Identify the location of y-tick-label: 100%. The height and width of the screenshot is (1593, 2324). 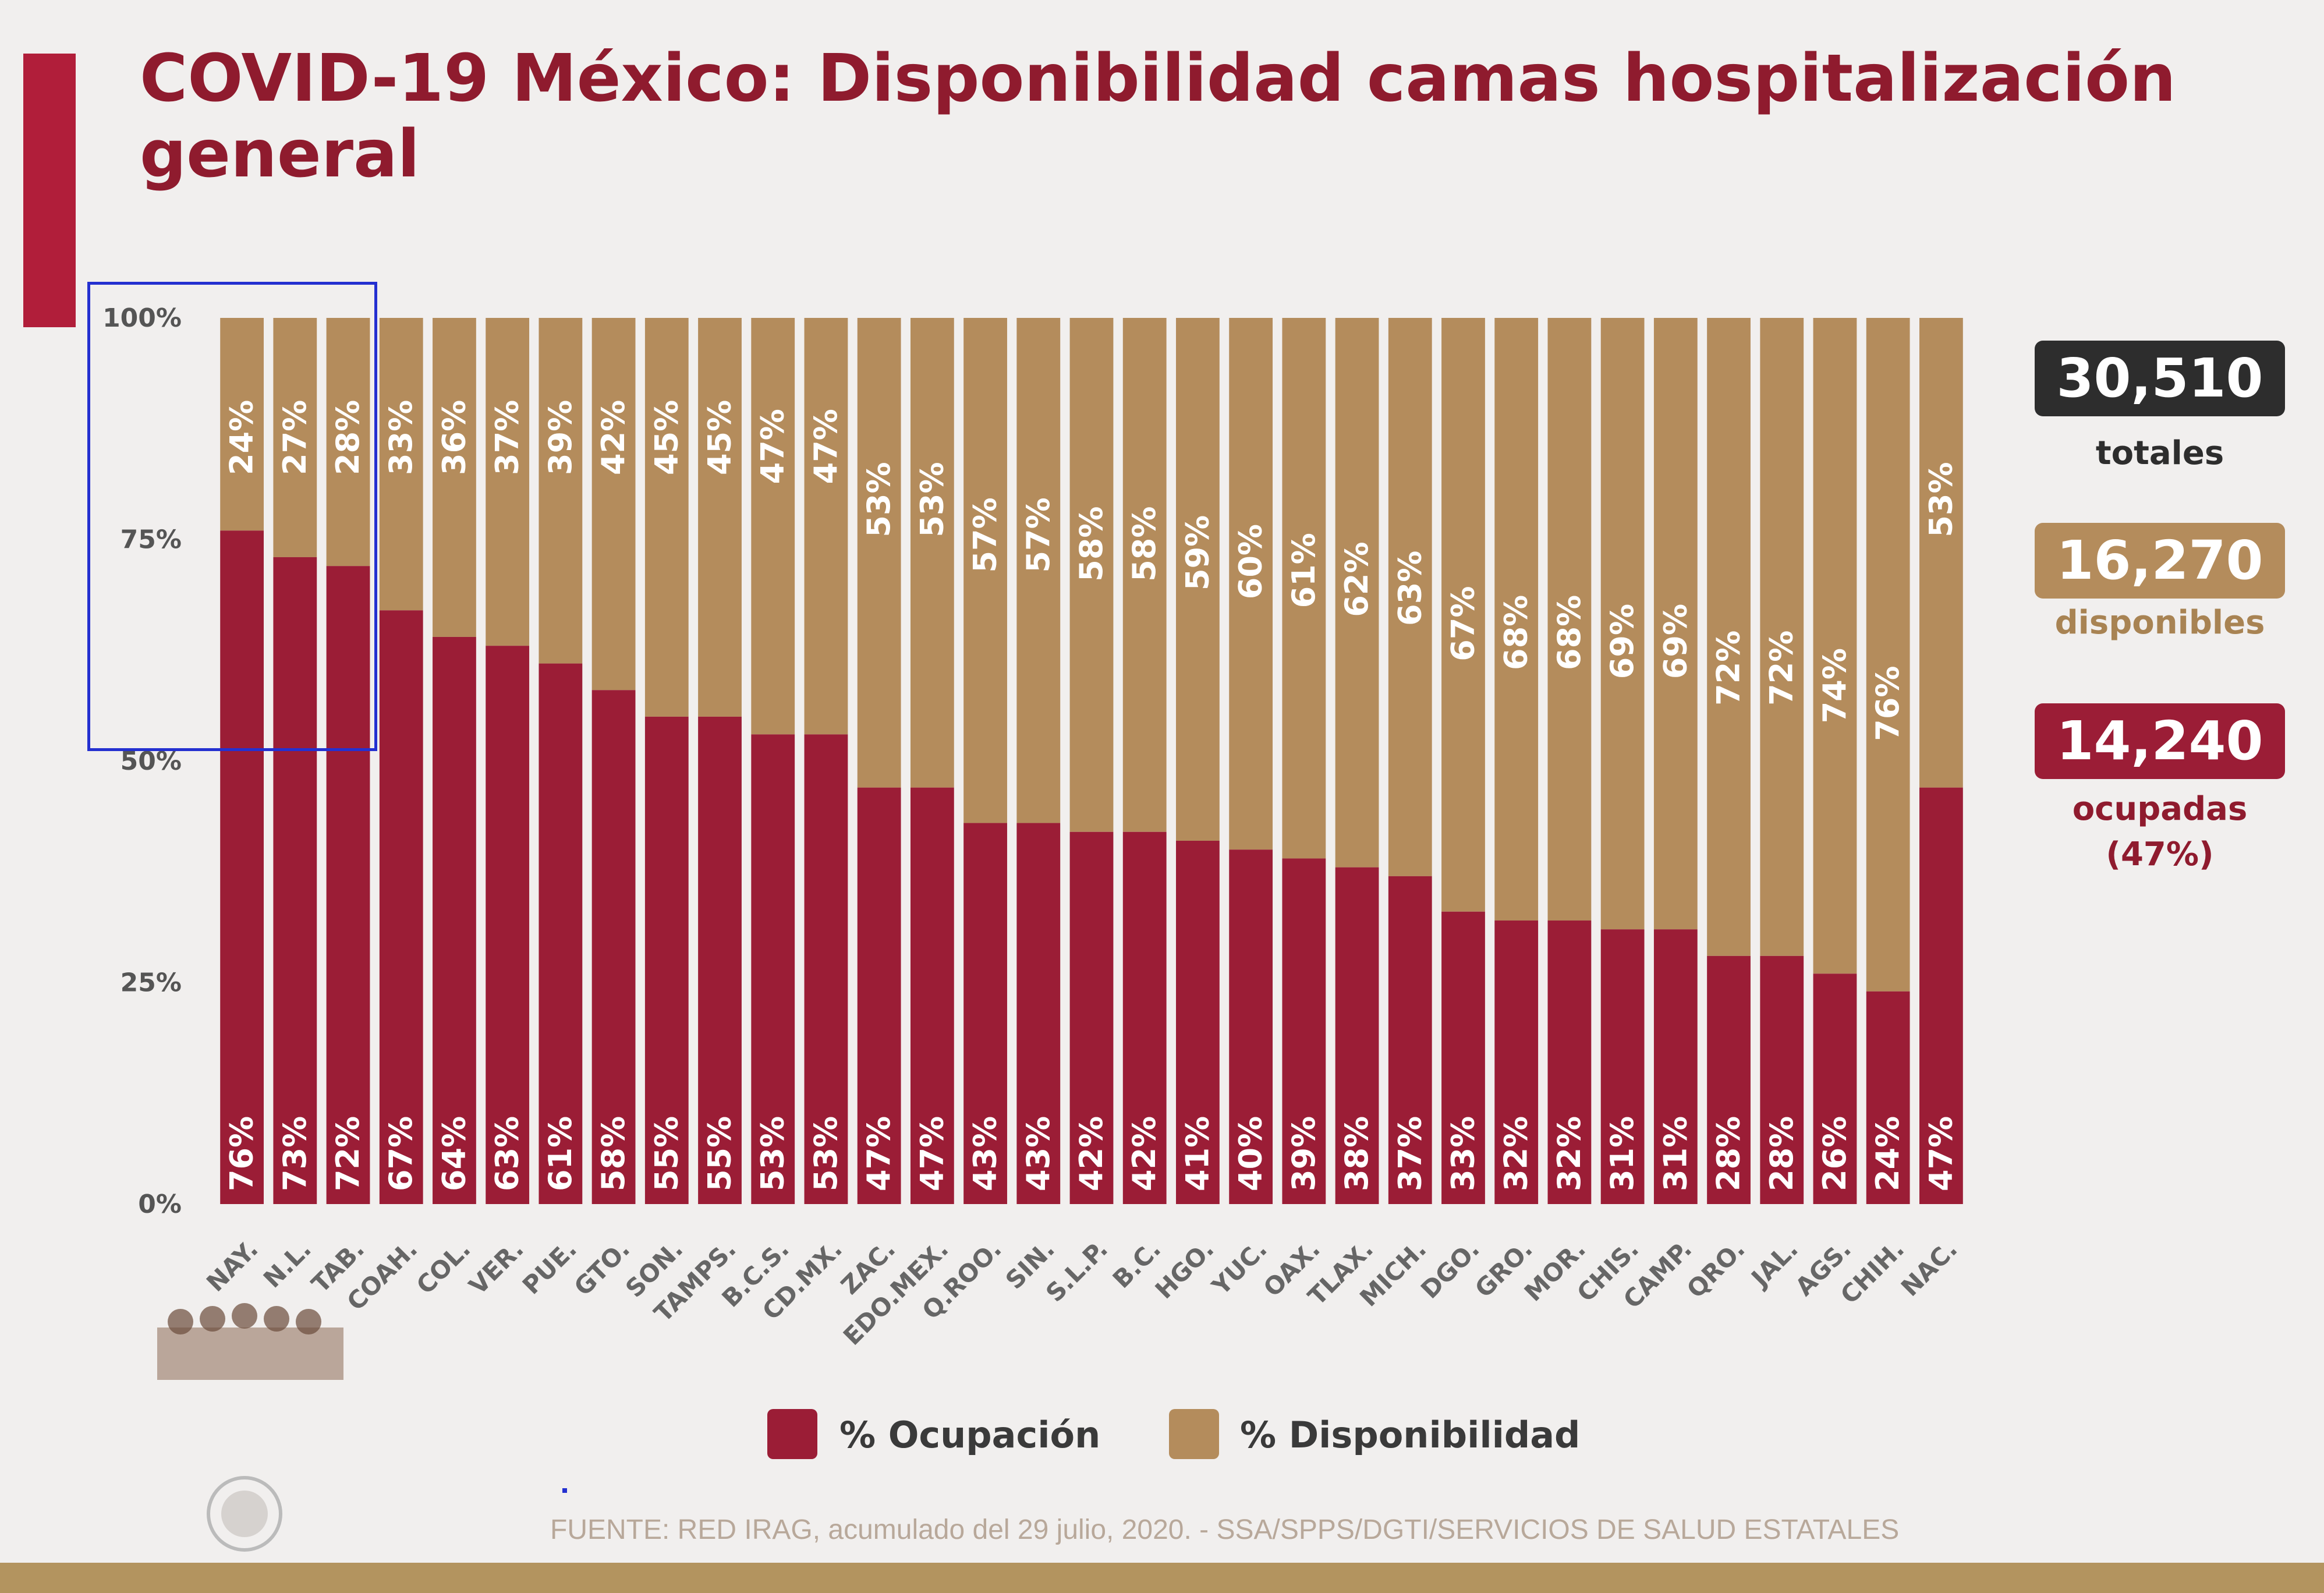
(142, 318).